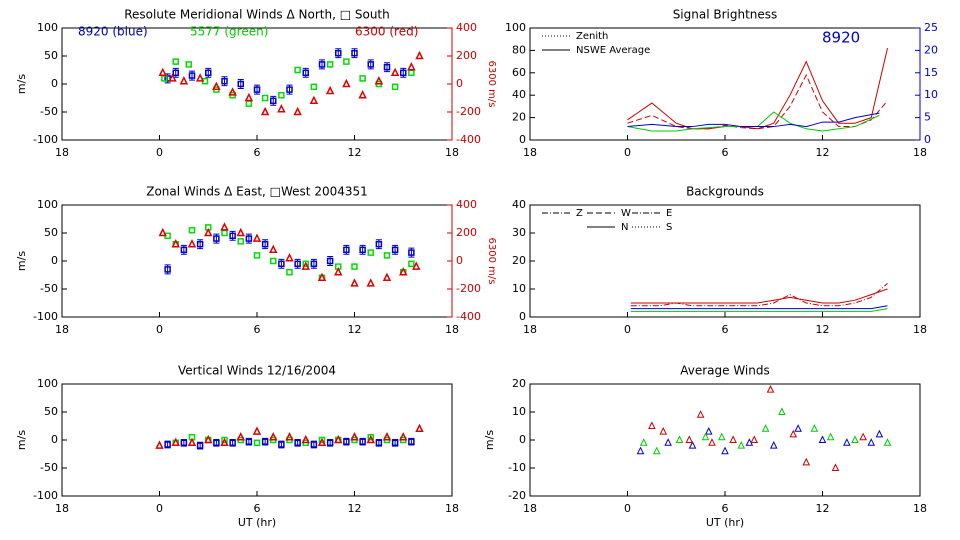  I want to click on y2-tick-label: 10, so click(931, 94).